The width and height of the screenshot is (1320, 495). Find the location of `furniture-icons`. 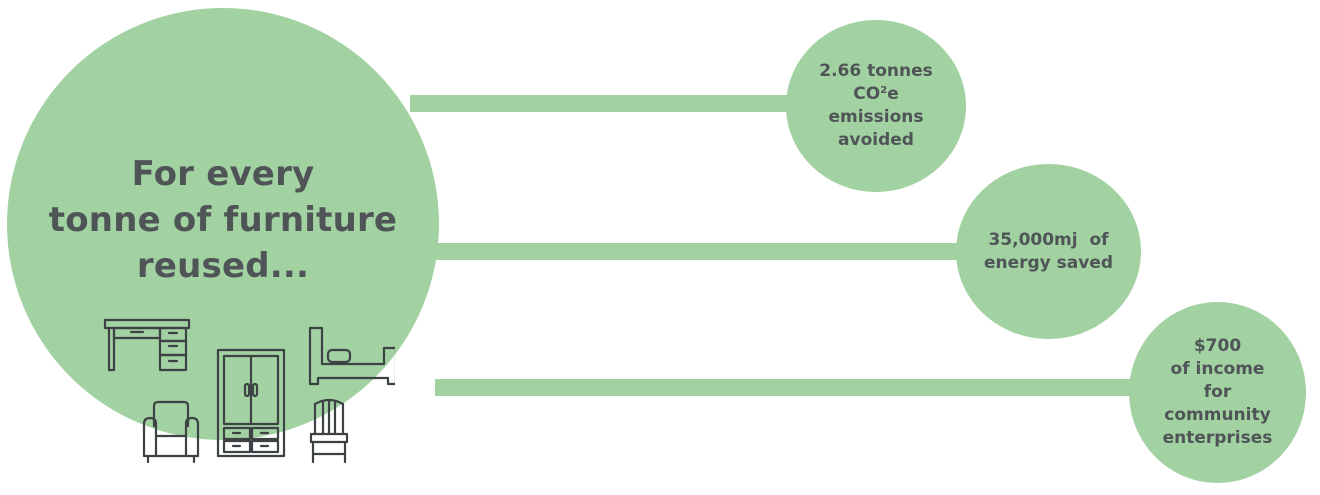

furniture-icons is located at coordinates (249, 391).